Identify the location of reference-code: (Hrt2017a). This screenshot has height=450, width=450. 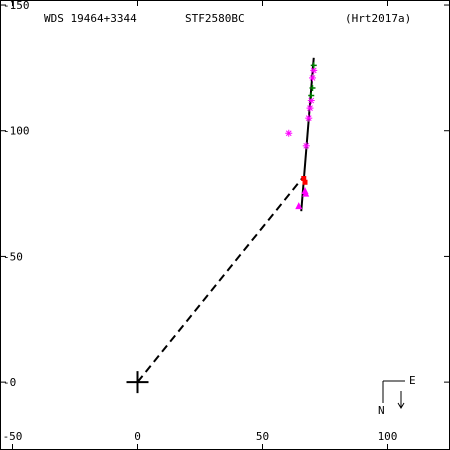
(378, 18).